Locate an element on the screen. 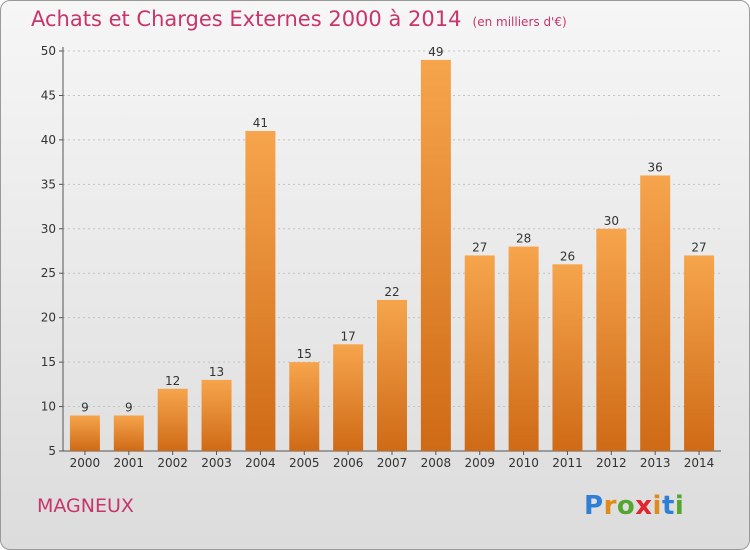 The image size is (750, 550). y-tick-label: 40 is located at coordinates (48, 140).